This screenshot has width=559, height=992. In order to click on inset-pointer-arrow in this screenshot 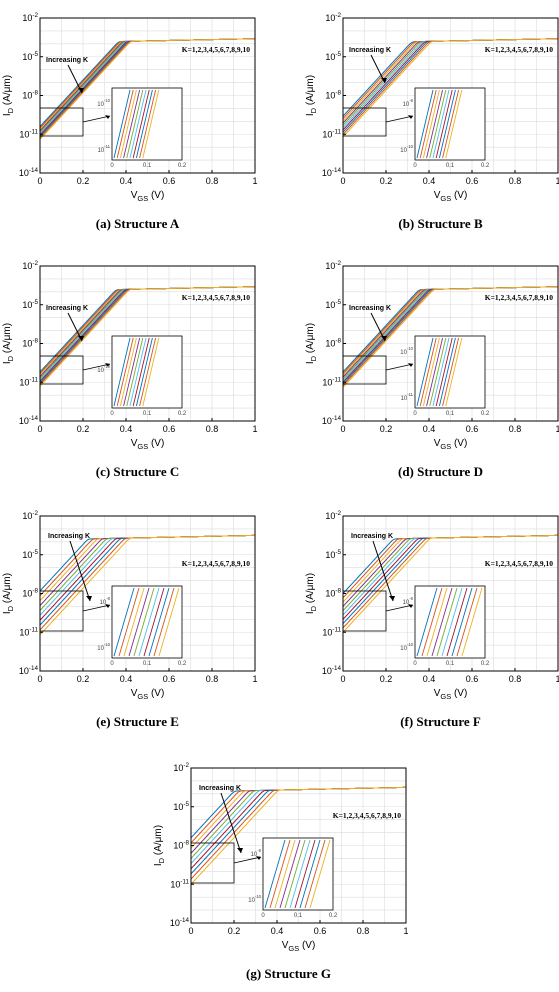, I will do `click(399, 119)`.